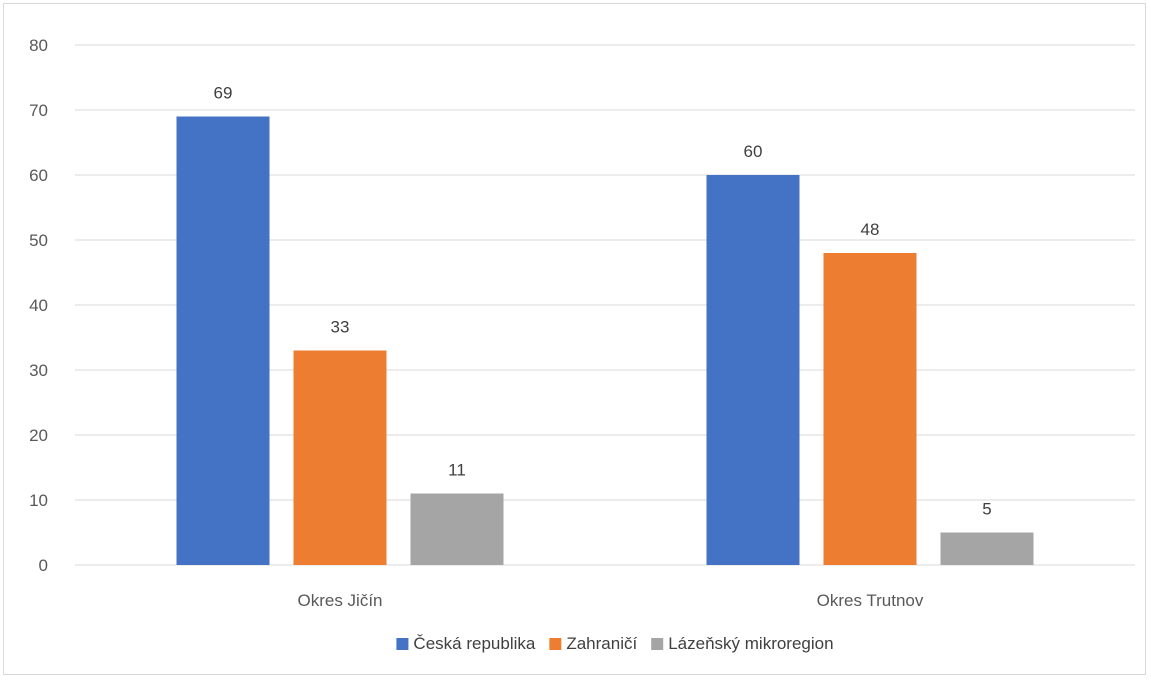  I want to click on data-label: 33, so click(340, 327).